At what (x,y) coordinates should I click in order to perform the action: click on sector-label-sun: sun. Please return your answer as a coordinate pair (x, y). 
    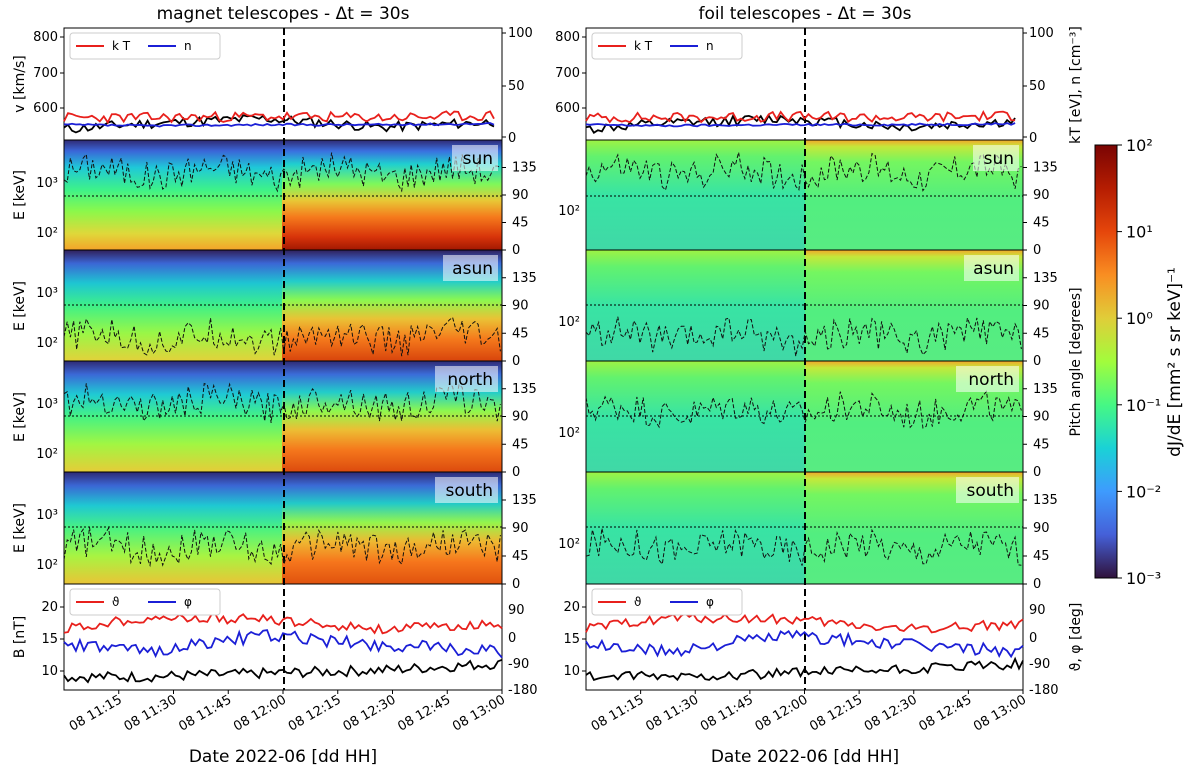
    Looking at the image, I should click on (475, 158).